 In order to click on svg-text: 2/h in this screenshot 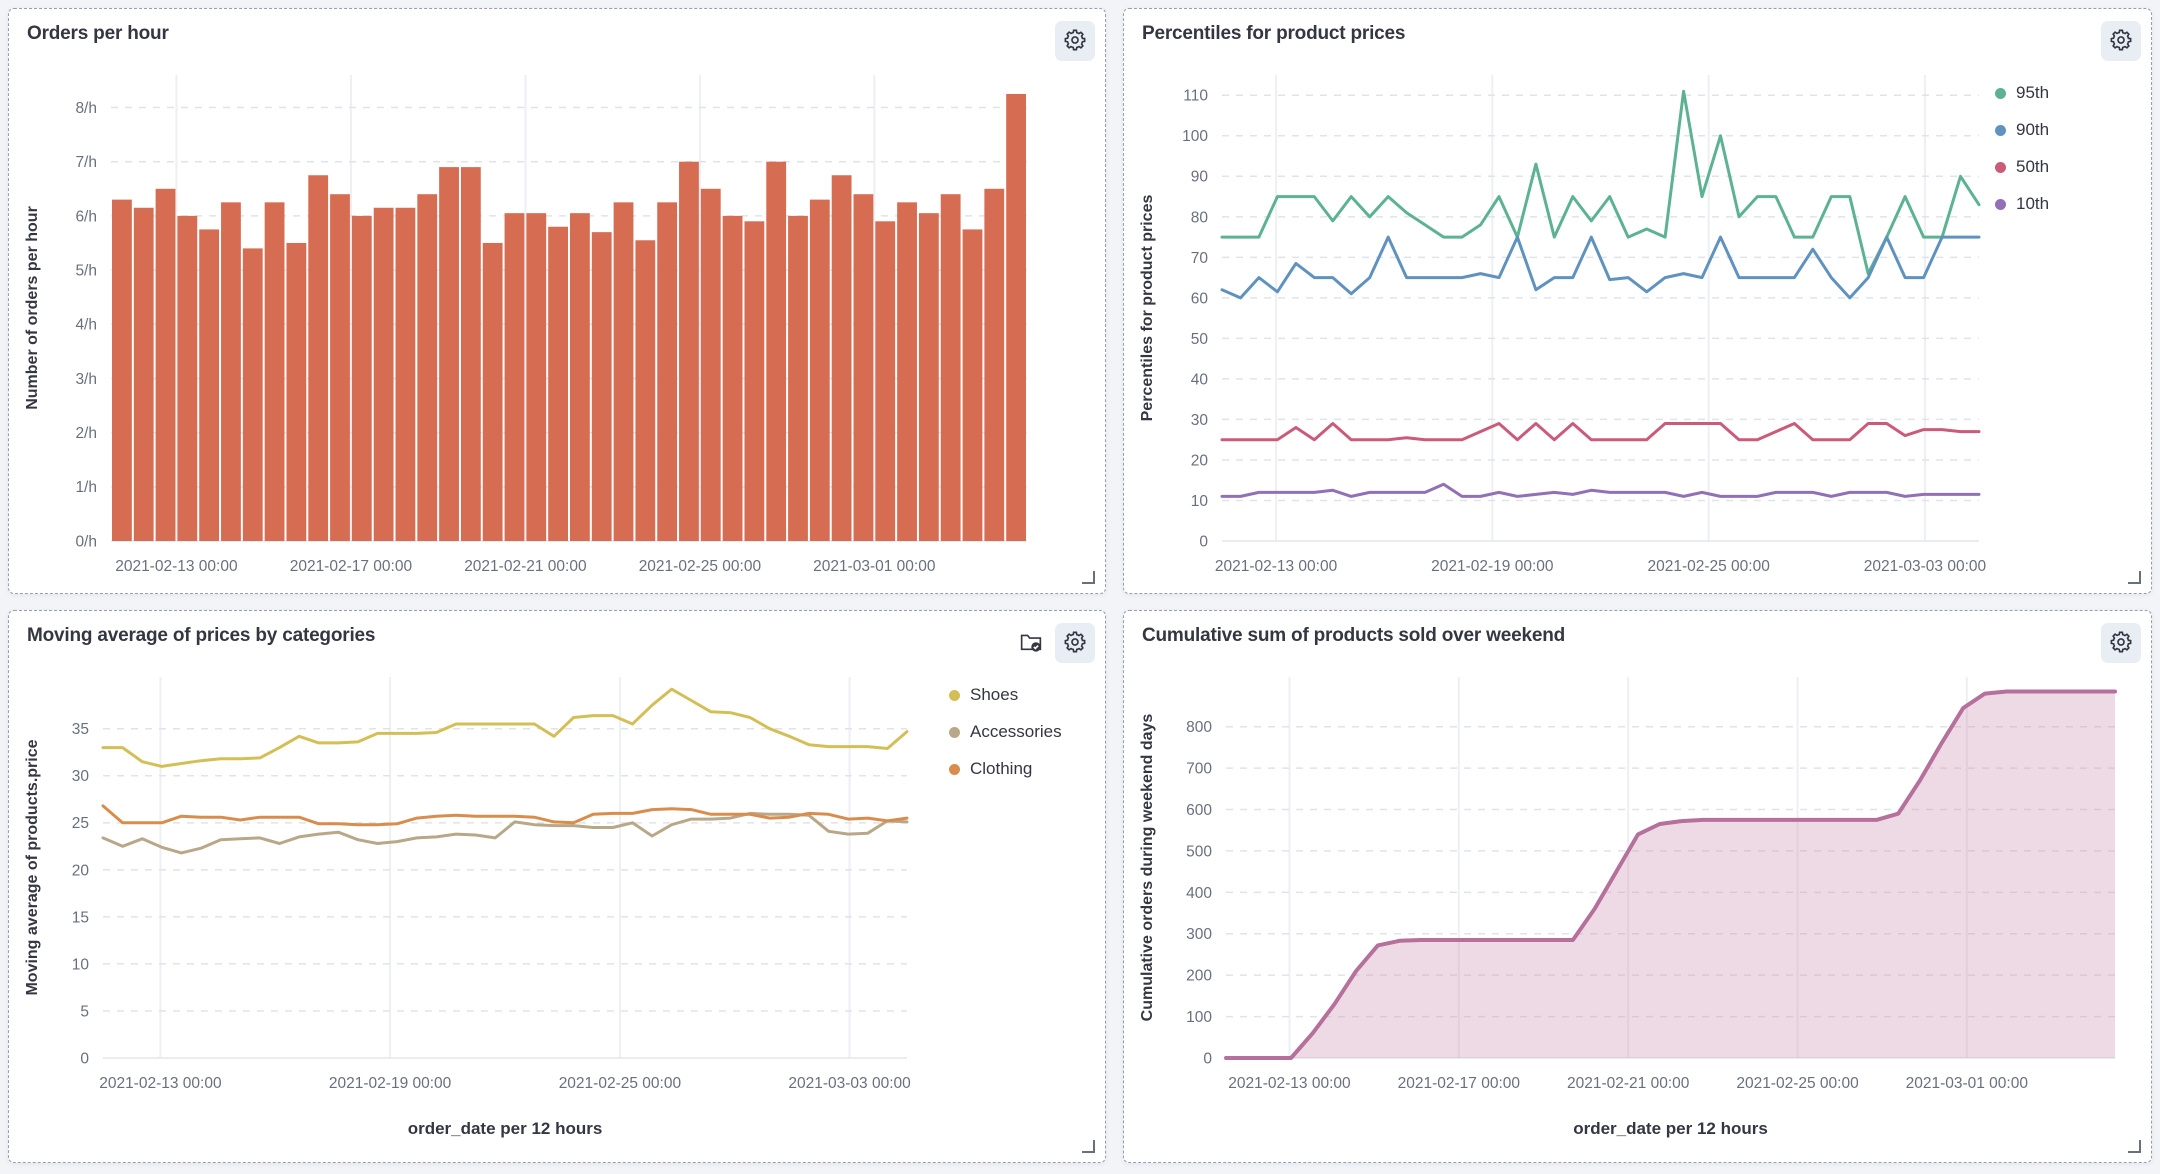, I will do `click(86, 433)`.